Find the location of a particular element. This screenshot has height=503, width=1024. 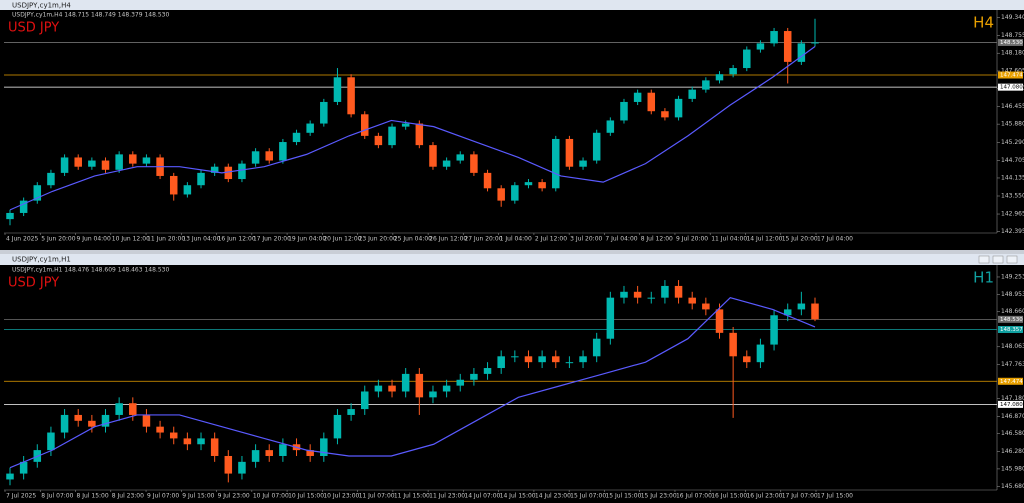

x-tick-label: 23 Jun 20:00 is located at coordinates (378, 239).